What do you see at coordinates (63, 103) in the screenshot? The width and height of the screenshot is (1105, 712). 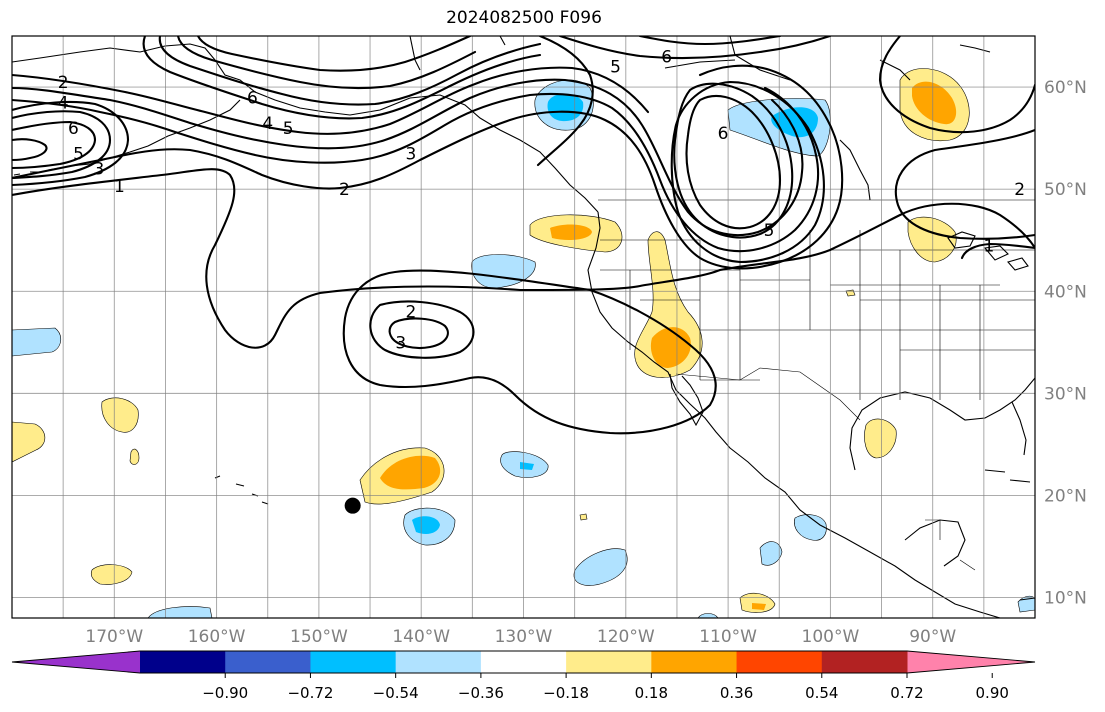 I see `contour-label: 4` at bounding box center [63, 103].